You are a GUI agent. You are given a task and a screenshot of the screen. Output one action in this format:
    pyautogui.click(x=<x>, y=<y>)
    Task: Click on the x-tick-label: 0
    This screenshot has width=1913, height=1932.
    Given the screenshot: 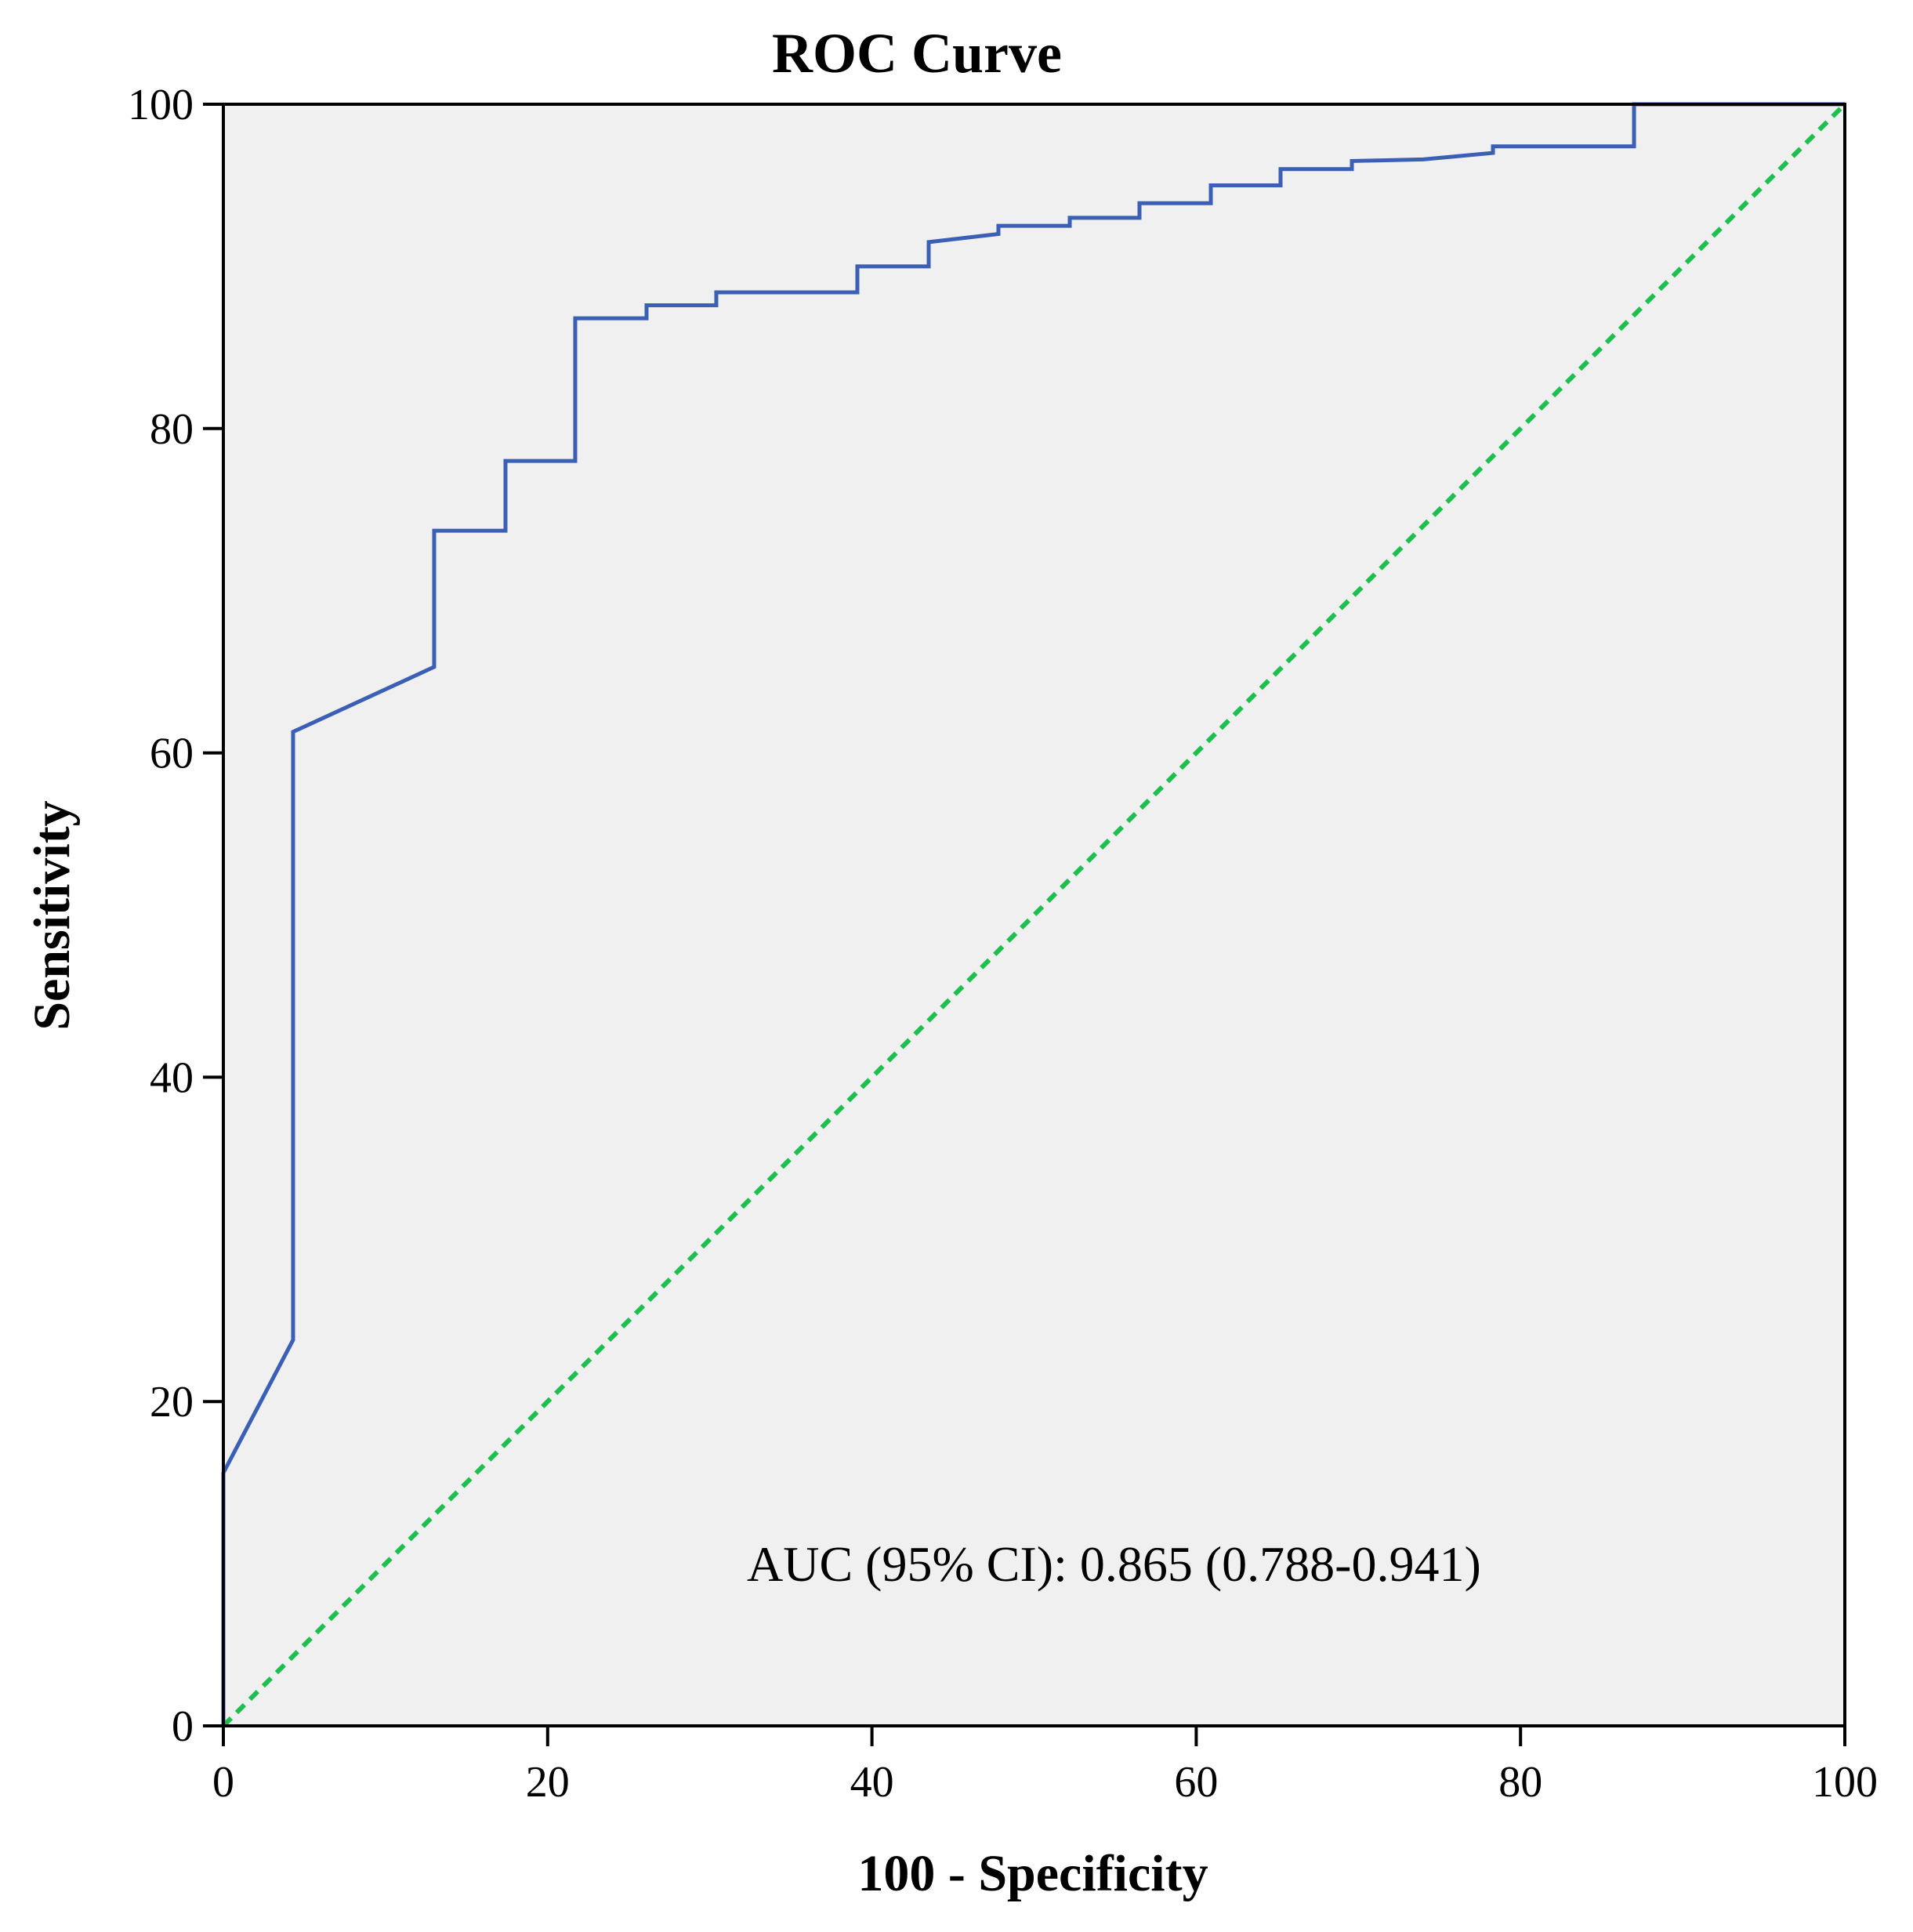 What is the action you would take?
    pyautogui.click(x=223, y=1782)
    